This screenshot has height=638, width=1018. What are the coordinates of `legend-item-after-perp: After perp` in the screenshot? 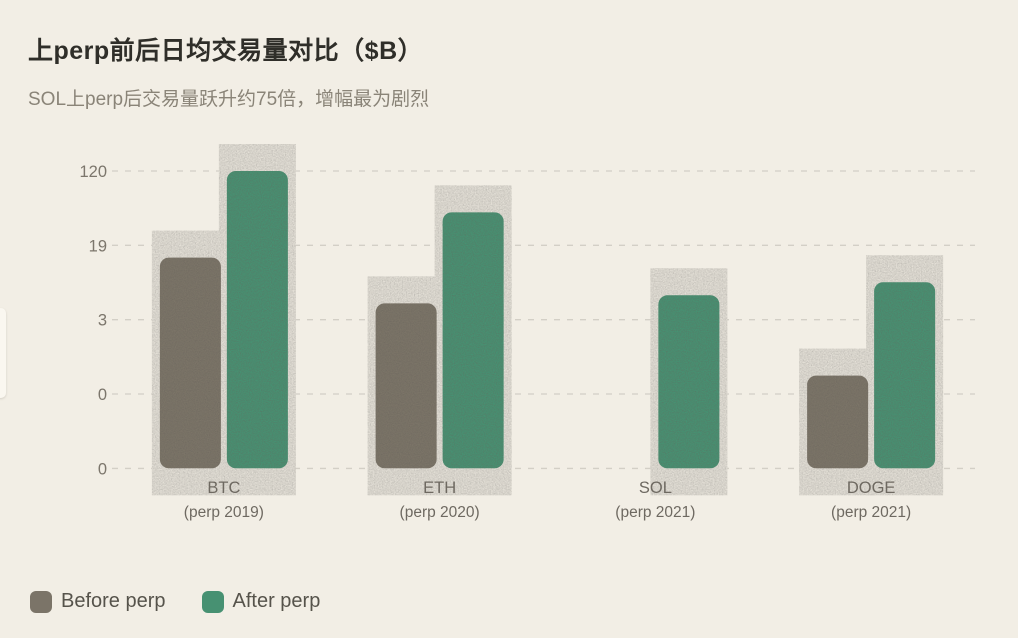 It's located at (261, 601).